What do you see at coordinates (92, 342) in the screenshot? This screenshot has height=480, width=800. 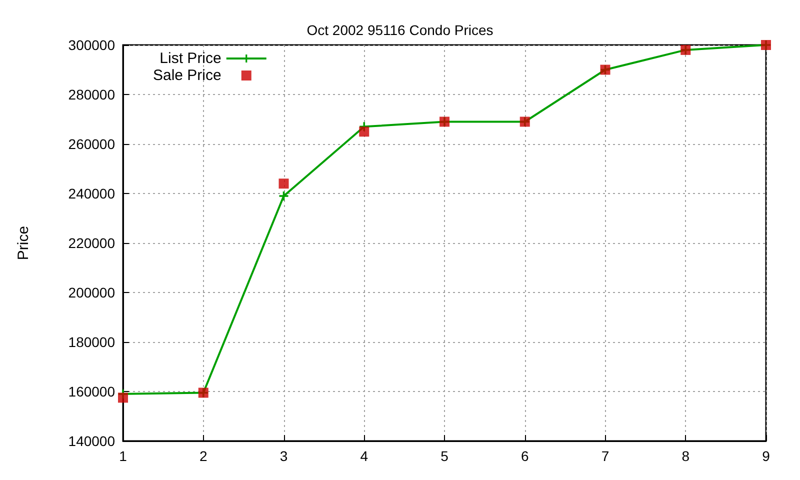 I see `y-tick-label: 180000` at bounding box center [92, 342].